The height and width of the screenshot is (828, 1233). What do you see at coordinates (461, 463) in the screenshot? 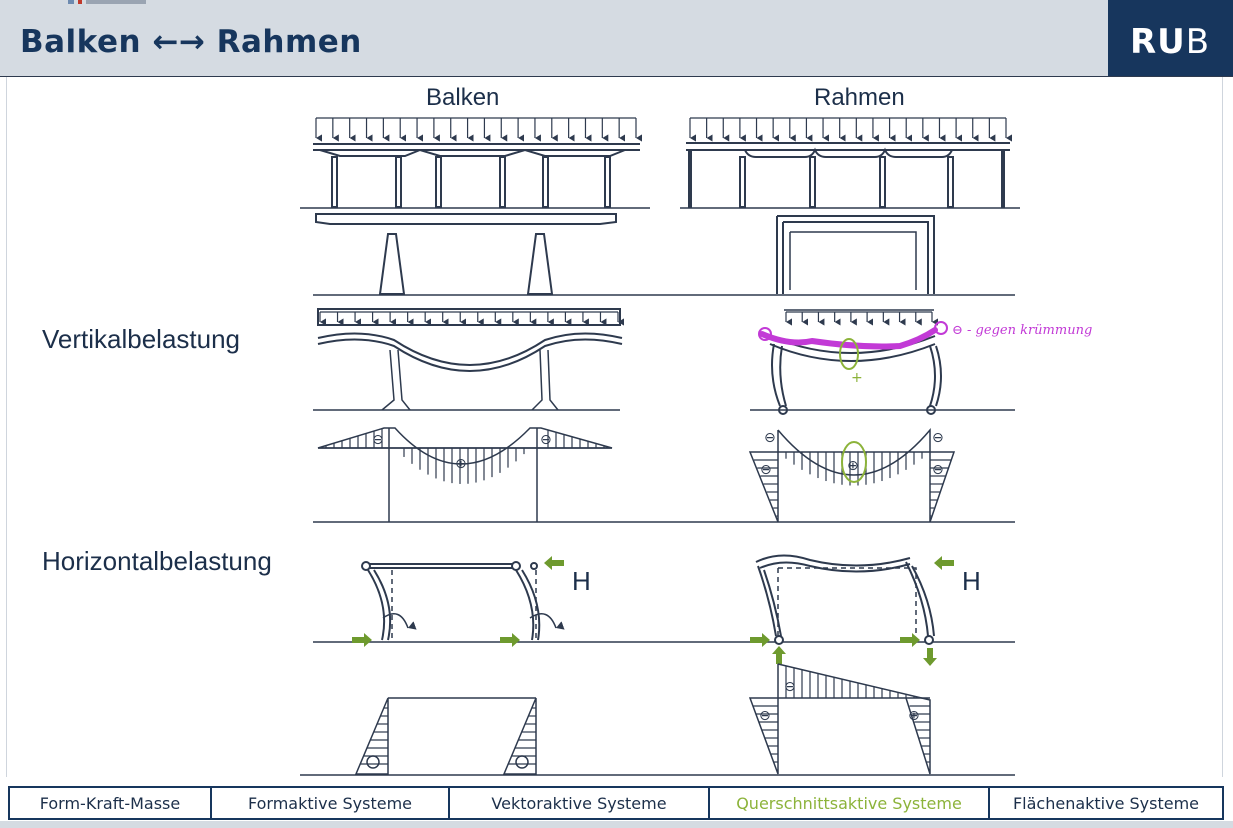
I see `balken-sign-plus: ⊕` at bounding box center [461, 463].